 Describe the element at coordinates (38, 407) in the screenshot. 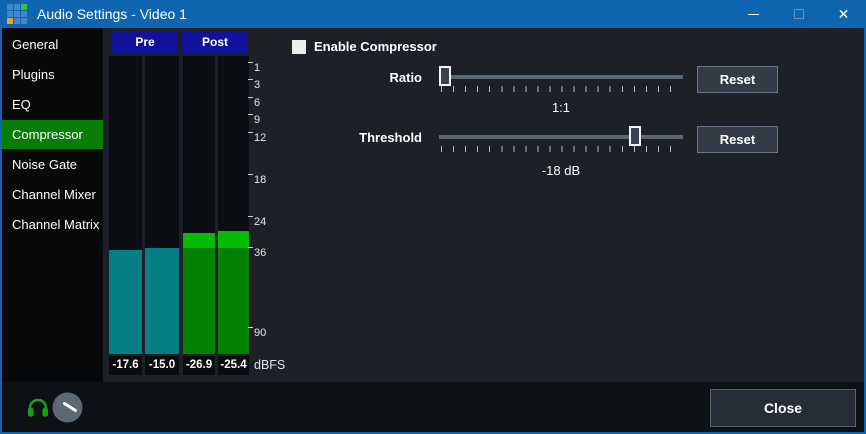

I see `headphones-icon` at that location.